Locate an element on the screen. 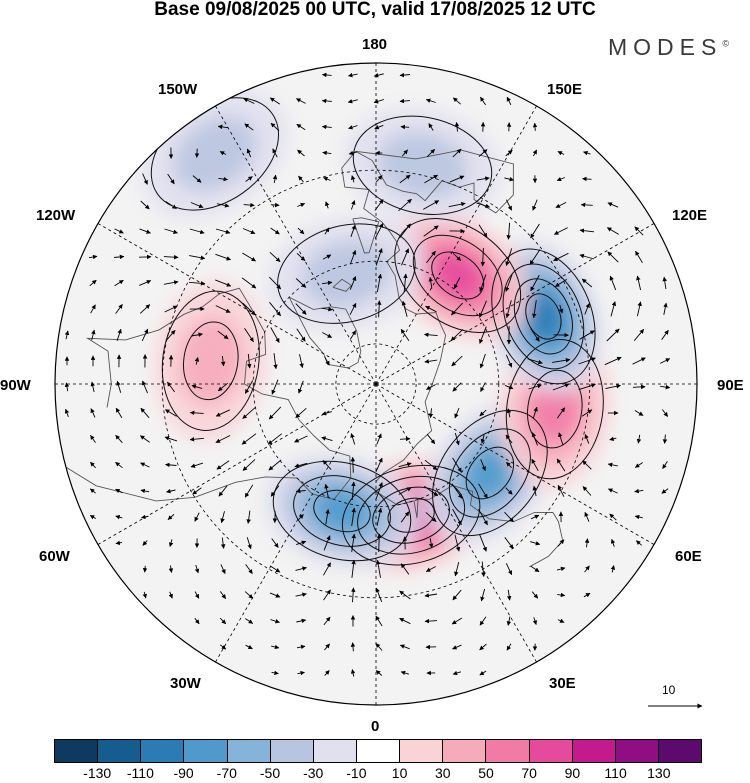 Image resolution: width=750 pixels, height=783 pixels. lon-label-120w: 120W is located at coordinates (56, 215).